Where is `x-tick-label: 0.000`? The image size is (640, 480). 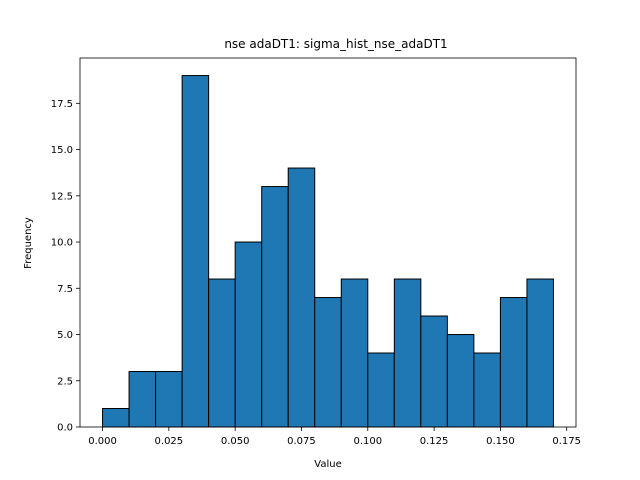 x-tick-label: 0.000 is located at coordinates (102, 441).